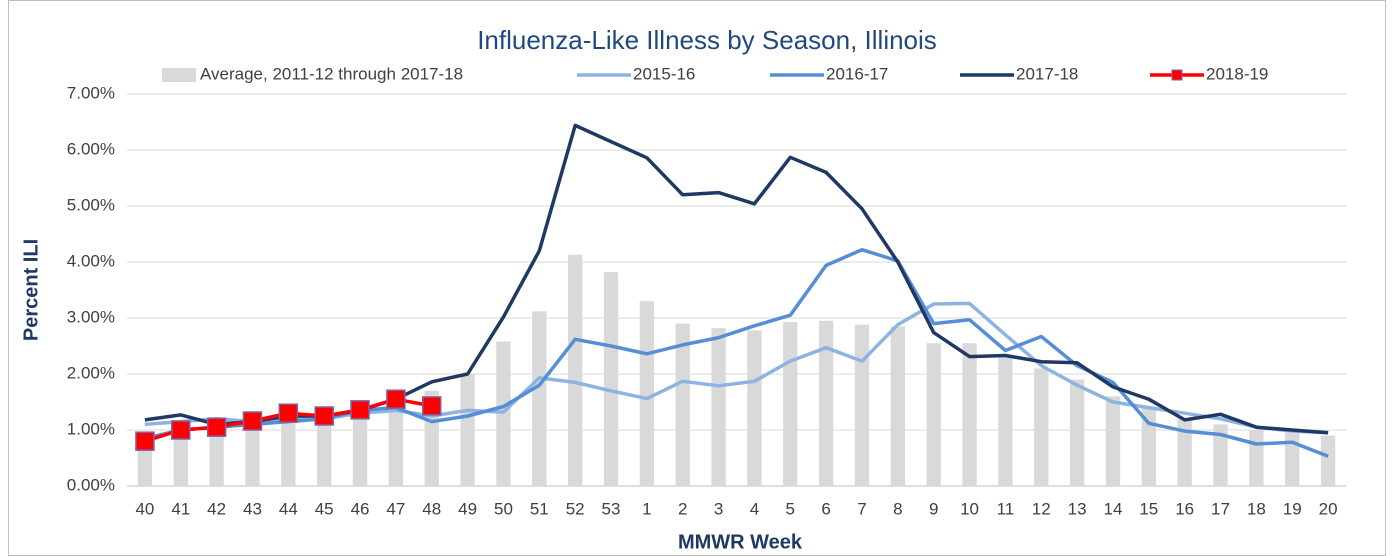 The height and width of the screenshot is (556, 1392). Describe the element at coordinates (897, 508) in the screenshot. I see `x-tick-label: 8` at that location.